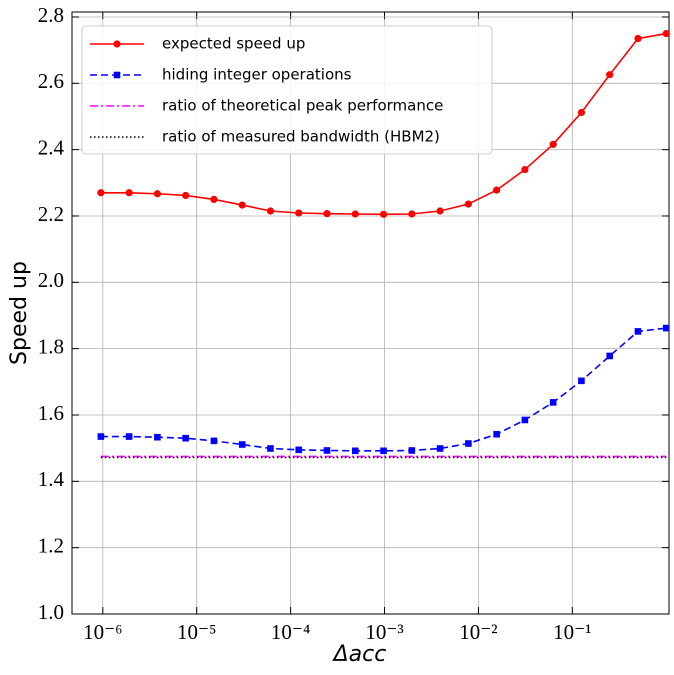 The image size is (674, 675). I want to click on legend-label: ratio of measured bandwidth (HBM2), so click(301, 137).